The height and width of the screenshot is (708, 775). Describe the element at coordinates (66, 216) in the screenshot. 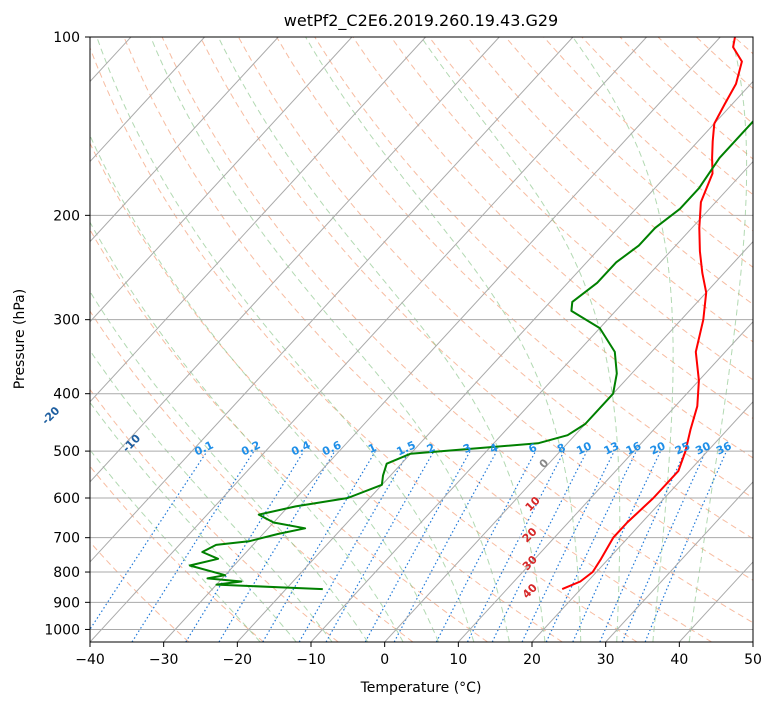

I see `y-tick-label: 200` at that location.